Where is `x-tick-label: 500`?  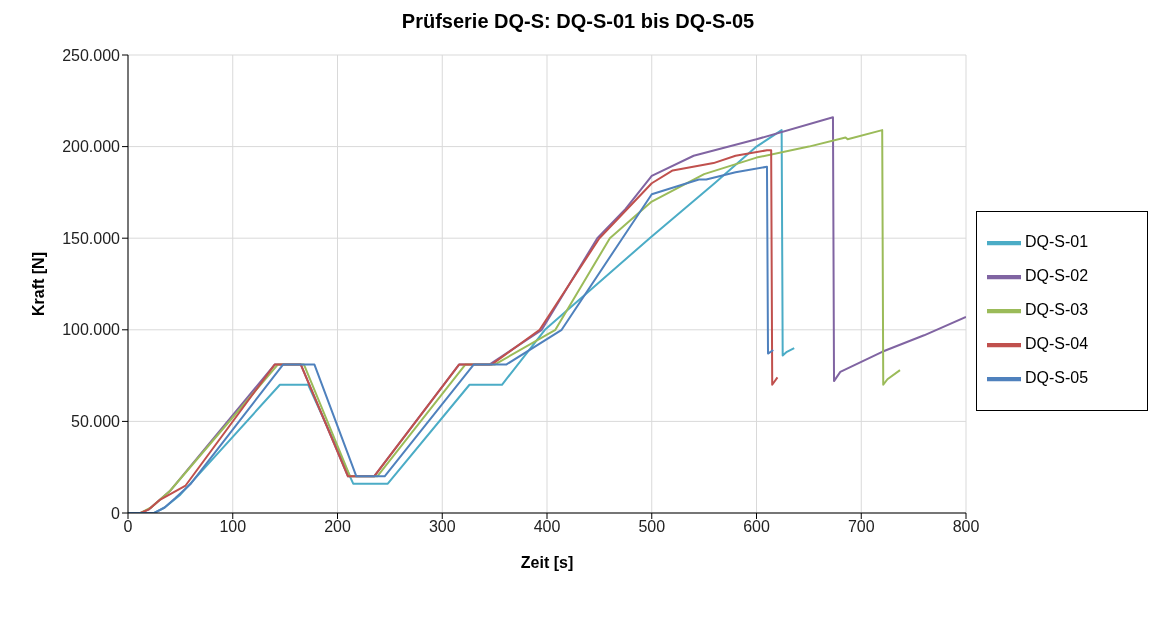 x-tick-label: 500 is located at coordinates (652, 527).